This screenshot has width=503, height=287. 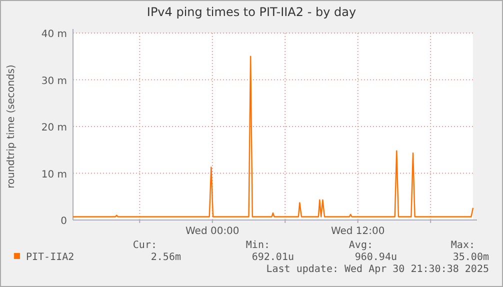 What do you see at coordinates (360, 245) in the screenshot?
I see `text: Avg:` at bounding box center [360, 245].